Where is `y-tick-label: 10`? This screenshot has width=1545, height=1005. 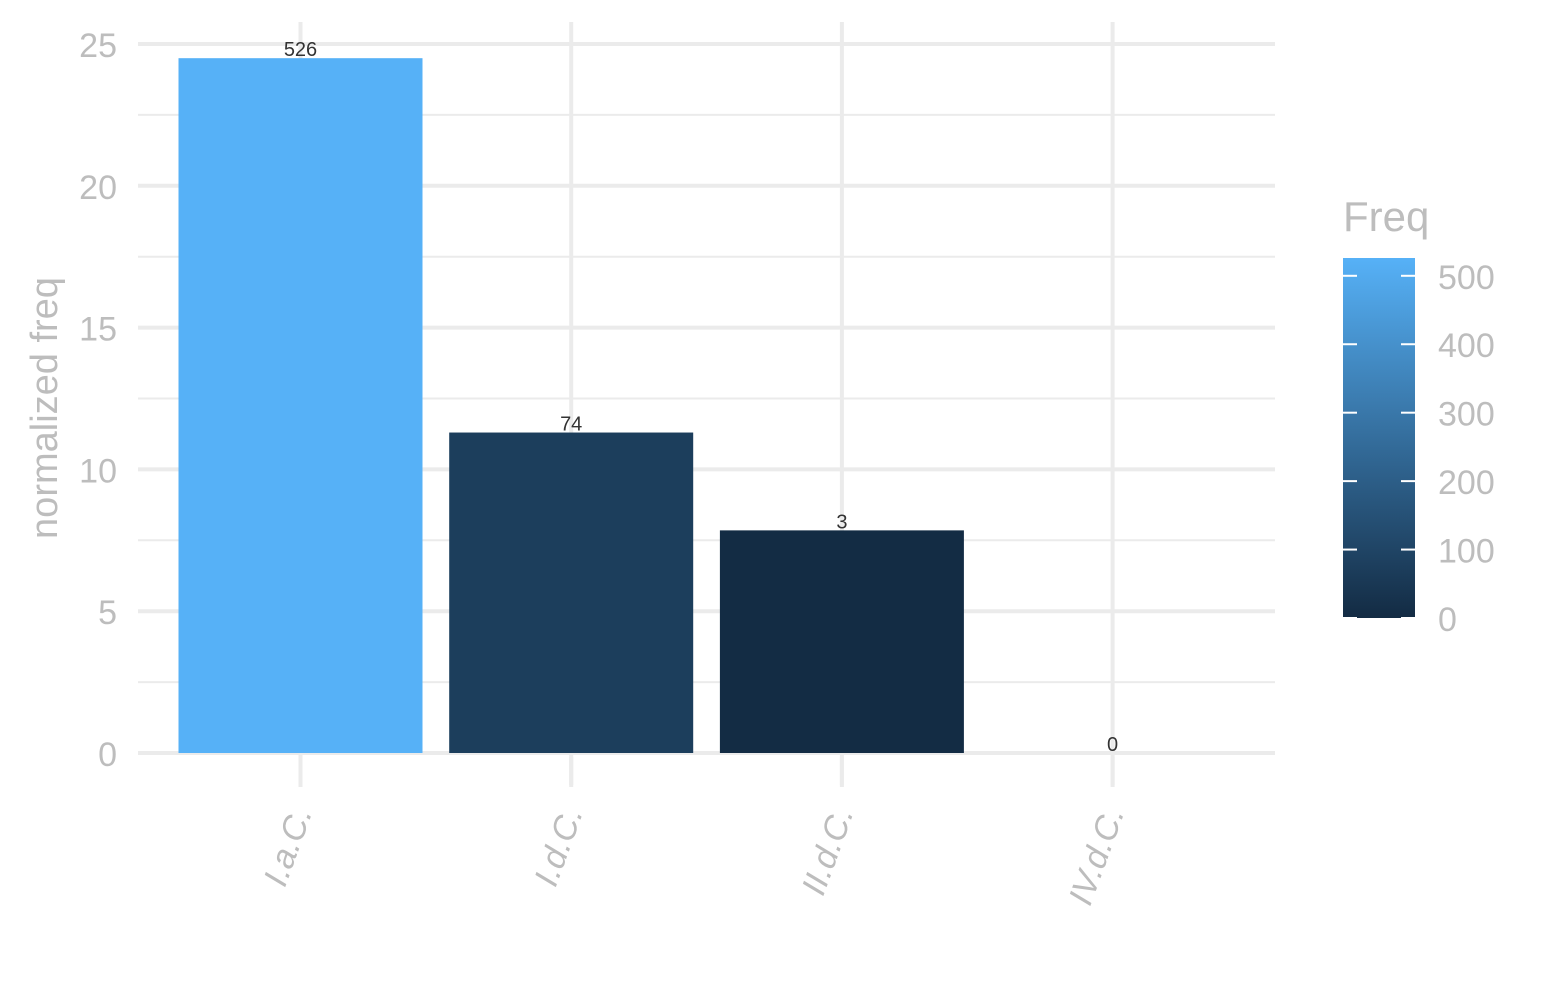 y-tick-label: 10 is located at coordinates (98, 471).